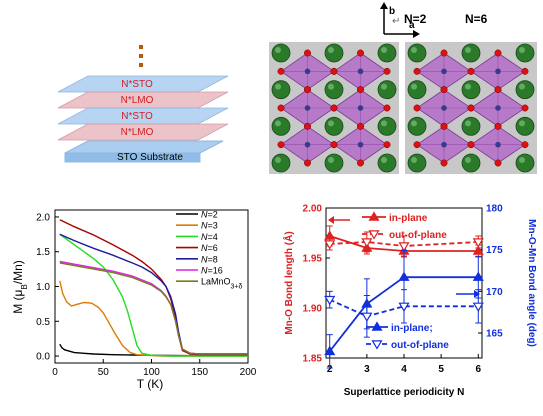 Image resolution: width=543 pixels, height=416 pixels. Describe the element at coordinates (384, 5) in the screenshot. I see `b-axis-arrowhead` at that location.